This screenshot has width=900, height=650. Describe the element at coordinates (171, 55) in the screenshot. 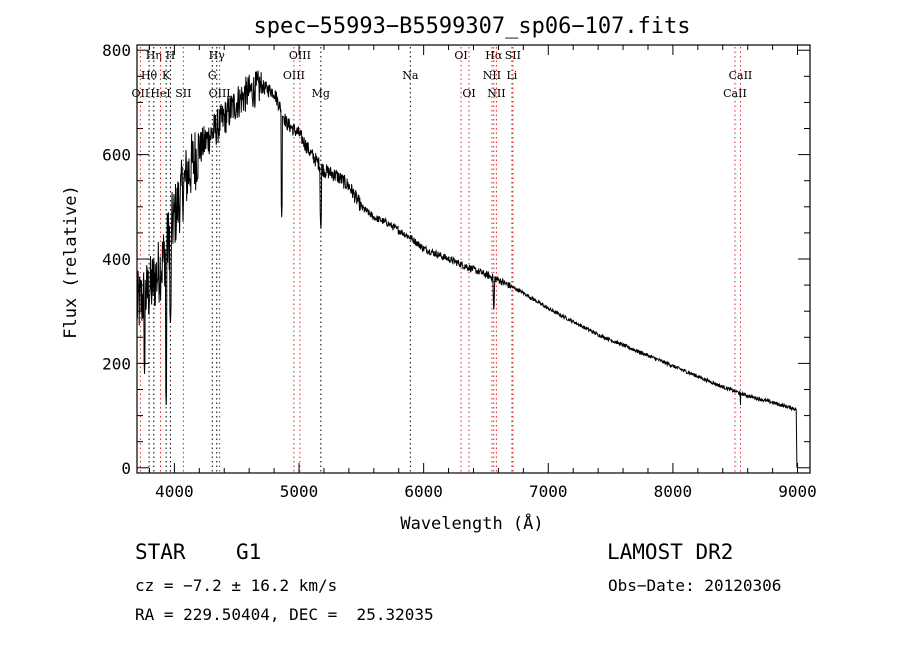

I see `spectral-line-label: H` at that location.